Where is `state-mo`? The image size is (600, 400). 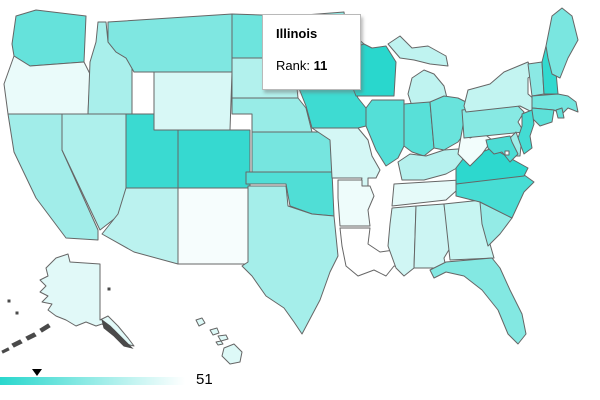
state-mo is located at coordinates (346, 157).